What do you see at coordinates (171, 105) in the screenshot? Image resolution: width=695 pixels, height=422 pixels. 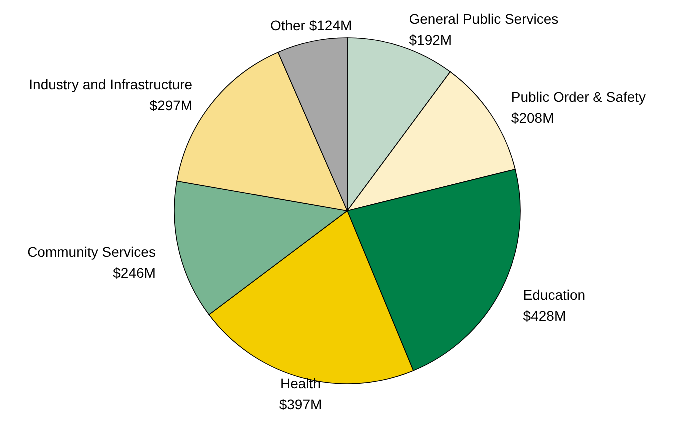 I see `data-label: $297M` at bounding box center [171, 105].